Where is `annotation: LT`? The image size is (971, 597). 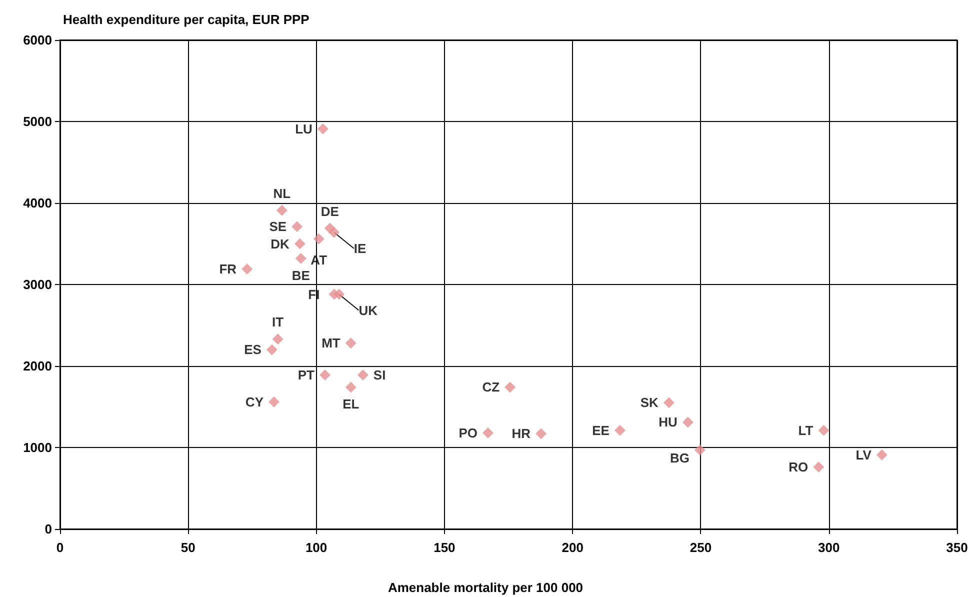 annotation: LT is located at coordinates (806, 430).